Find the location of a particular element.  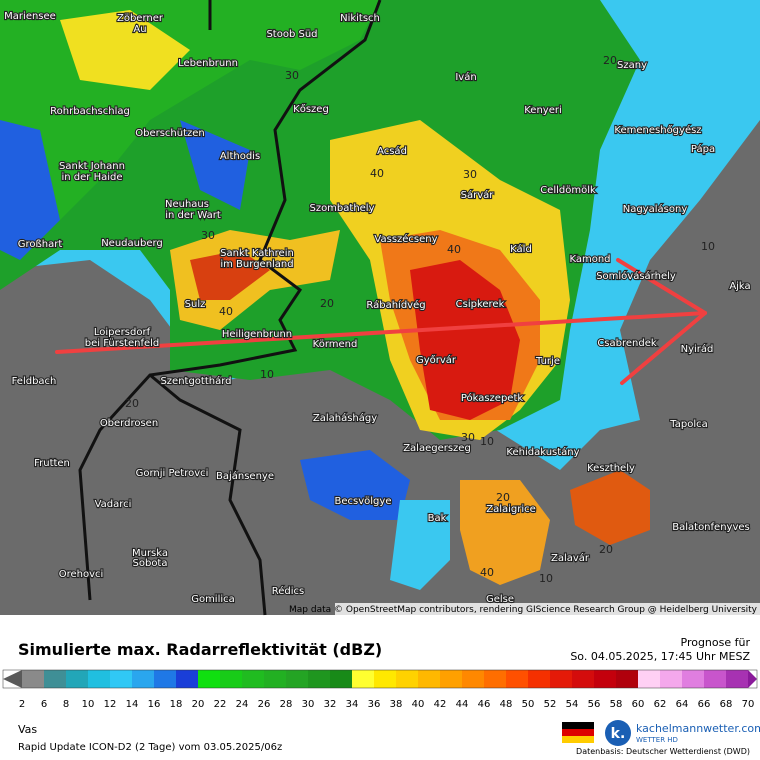

place-label: Ajka is located at coordinates (739, 286).